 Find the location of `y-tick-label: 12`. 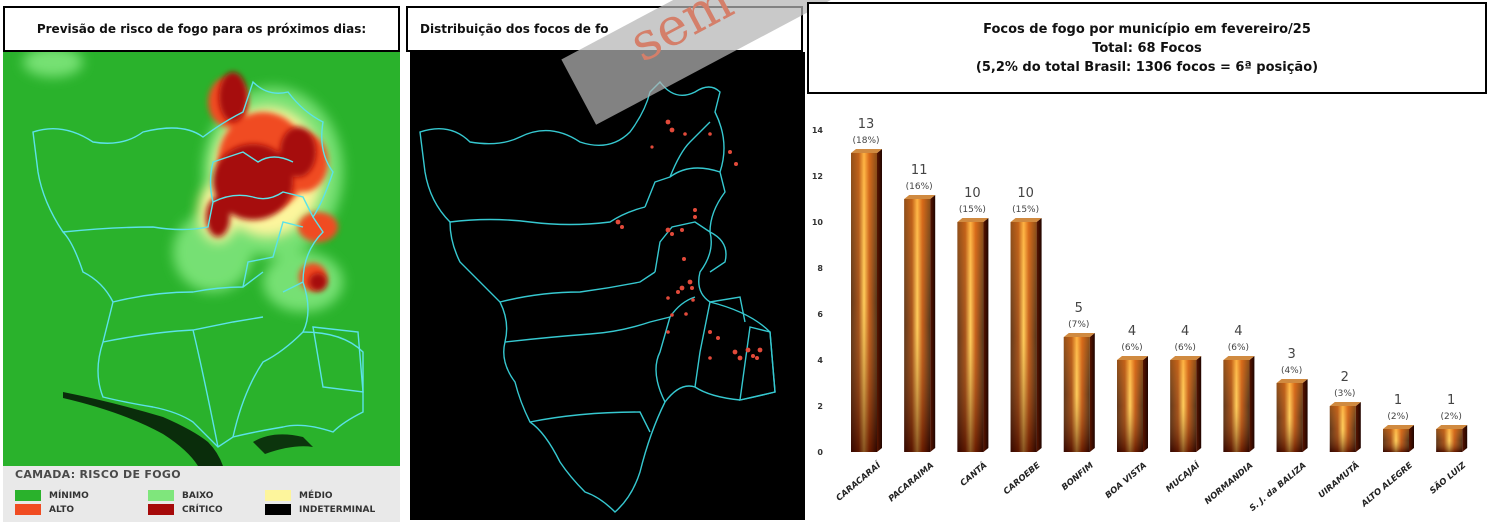

y-tick-label: 12 is located at coordinates (817, 176).